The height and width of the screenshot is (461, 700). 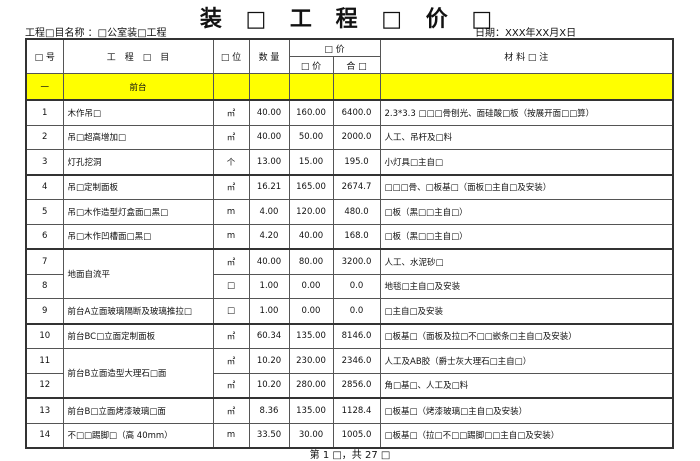 I want to click on item-name: 吊□超高增加□, so click(x=138, y=137).